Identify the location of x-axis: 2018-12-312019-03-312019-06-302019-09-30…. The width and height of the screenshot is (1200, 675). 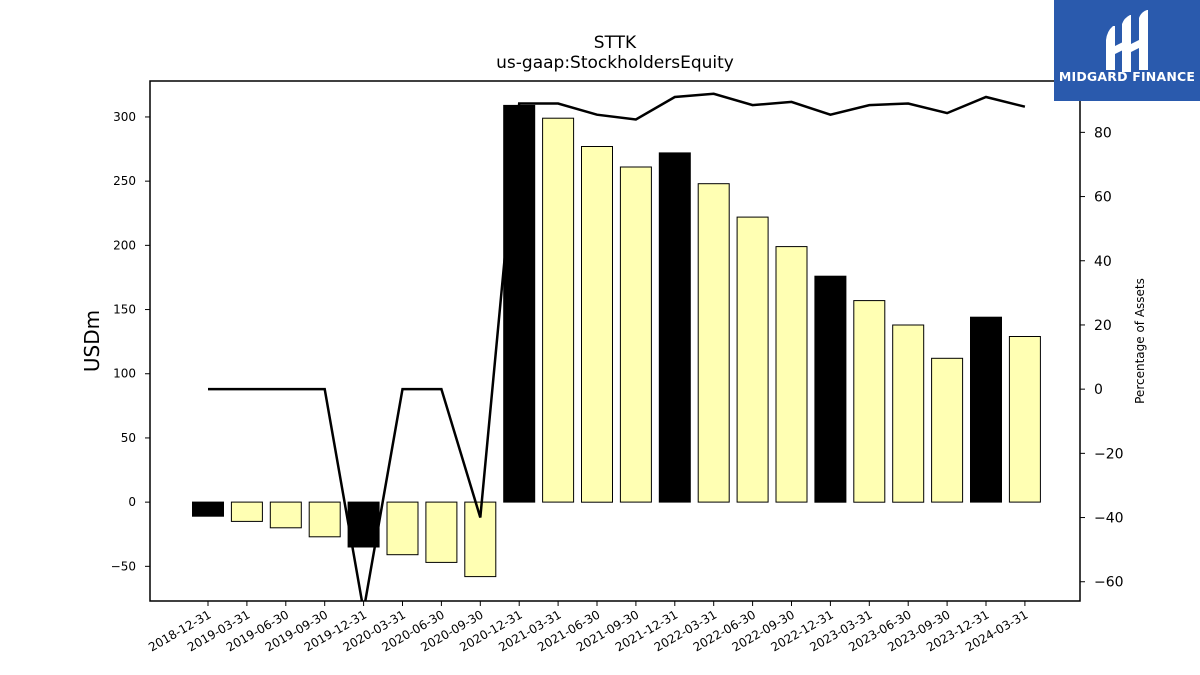
(588, 627).